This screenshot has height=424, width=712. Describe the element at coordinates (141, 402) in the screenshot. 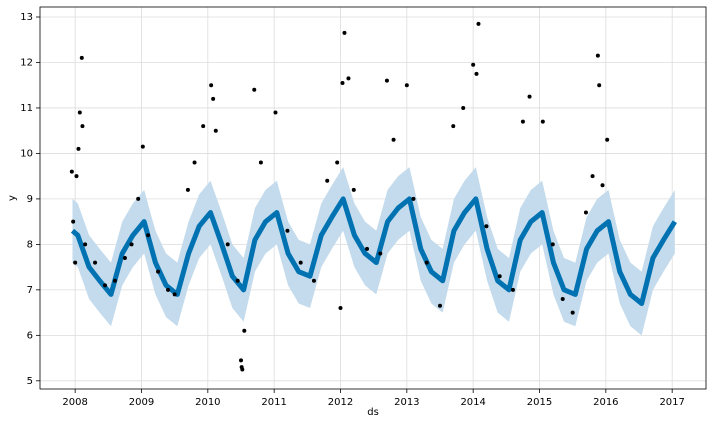

I see `x-tick-label: 2009` at that location.